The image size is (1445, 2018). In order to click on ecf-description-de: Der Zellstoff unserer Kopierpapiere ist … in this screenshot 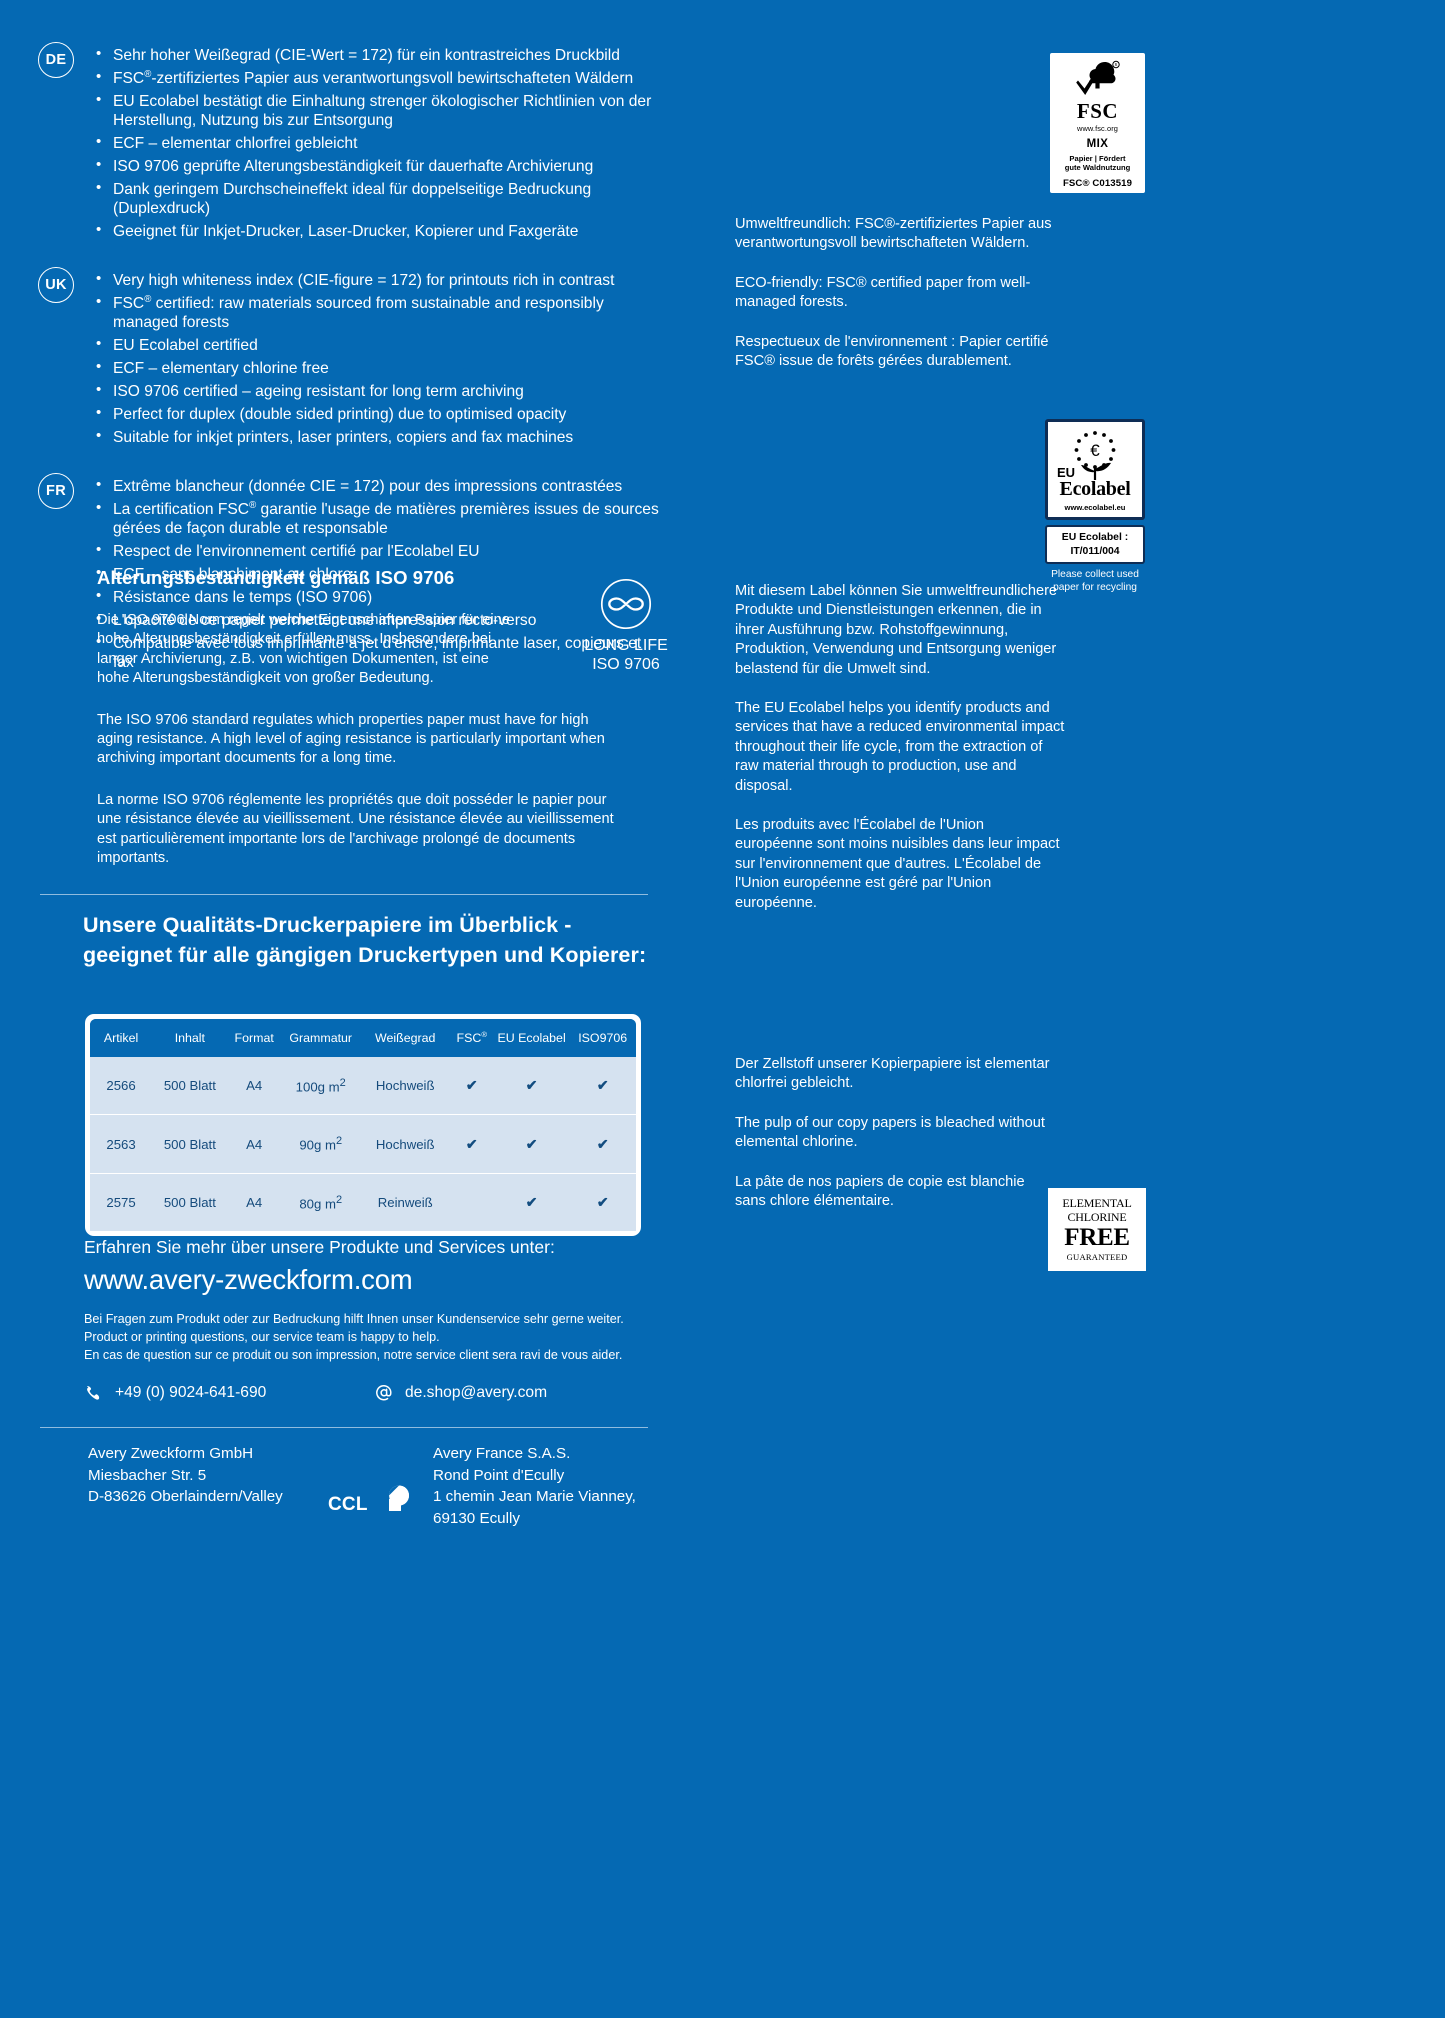, I will do `click(892, 1074)`.